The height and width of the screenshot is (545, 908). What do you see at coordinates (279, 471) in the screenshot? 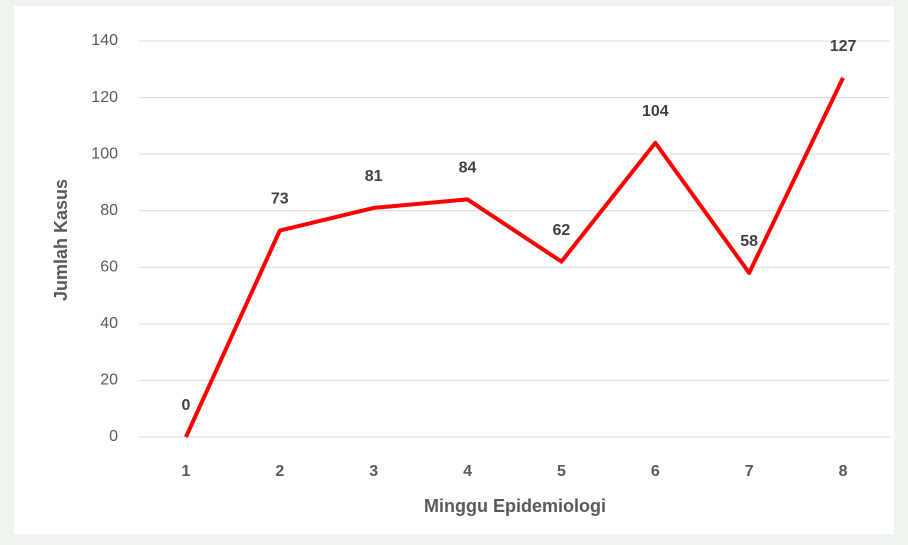
I see `x-tick-label: 2` at bounding box center [279, 471].